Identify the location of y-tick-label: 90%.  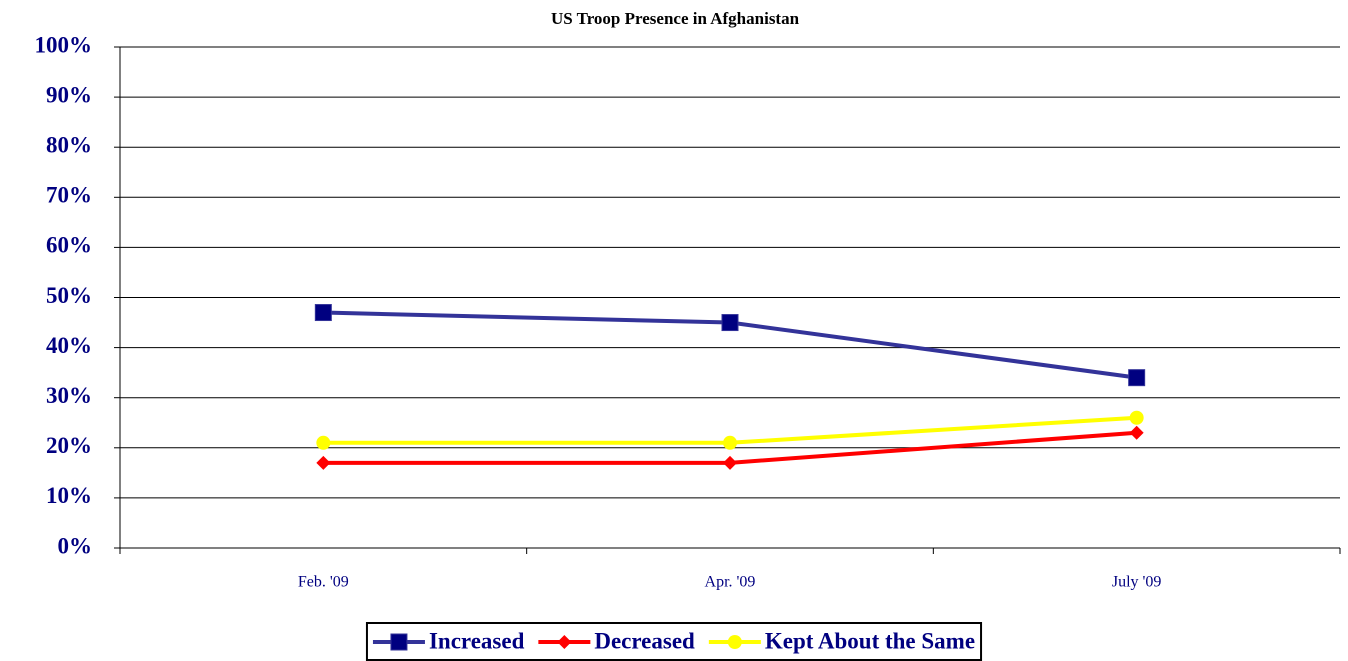
(69, 94).